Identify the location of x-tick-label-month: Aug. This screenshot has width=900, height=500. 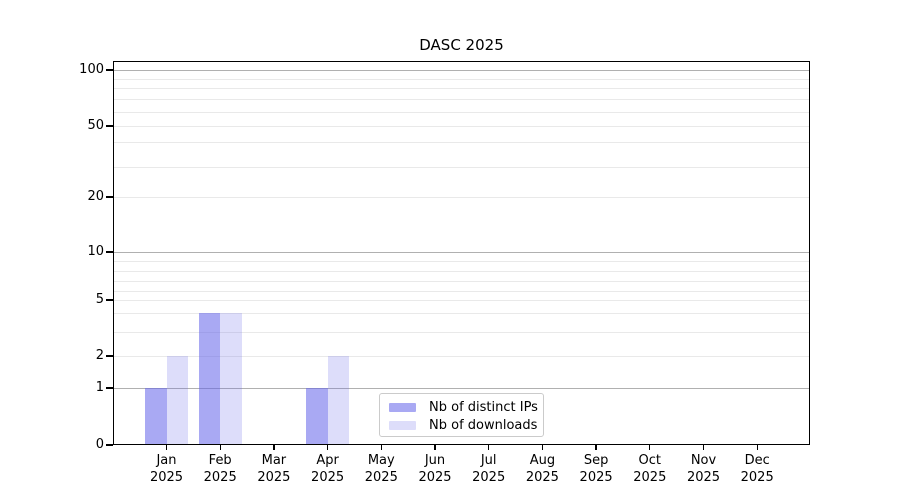
(542, 460).